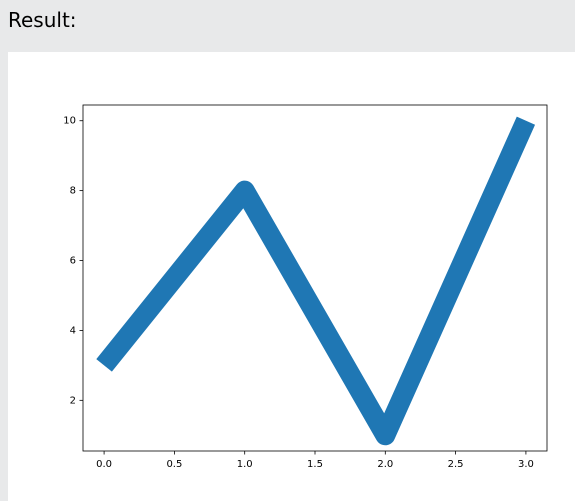 The image size is (575, 501). What do you see at coordinates (73, 191) in the screenshot?
I see `y-tick-label: 8` at bounding box center [73, 191].